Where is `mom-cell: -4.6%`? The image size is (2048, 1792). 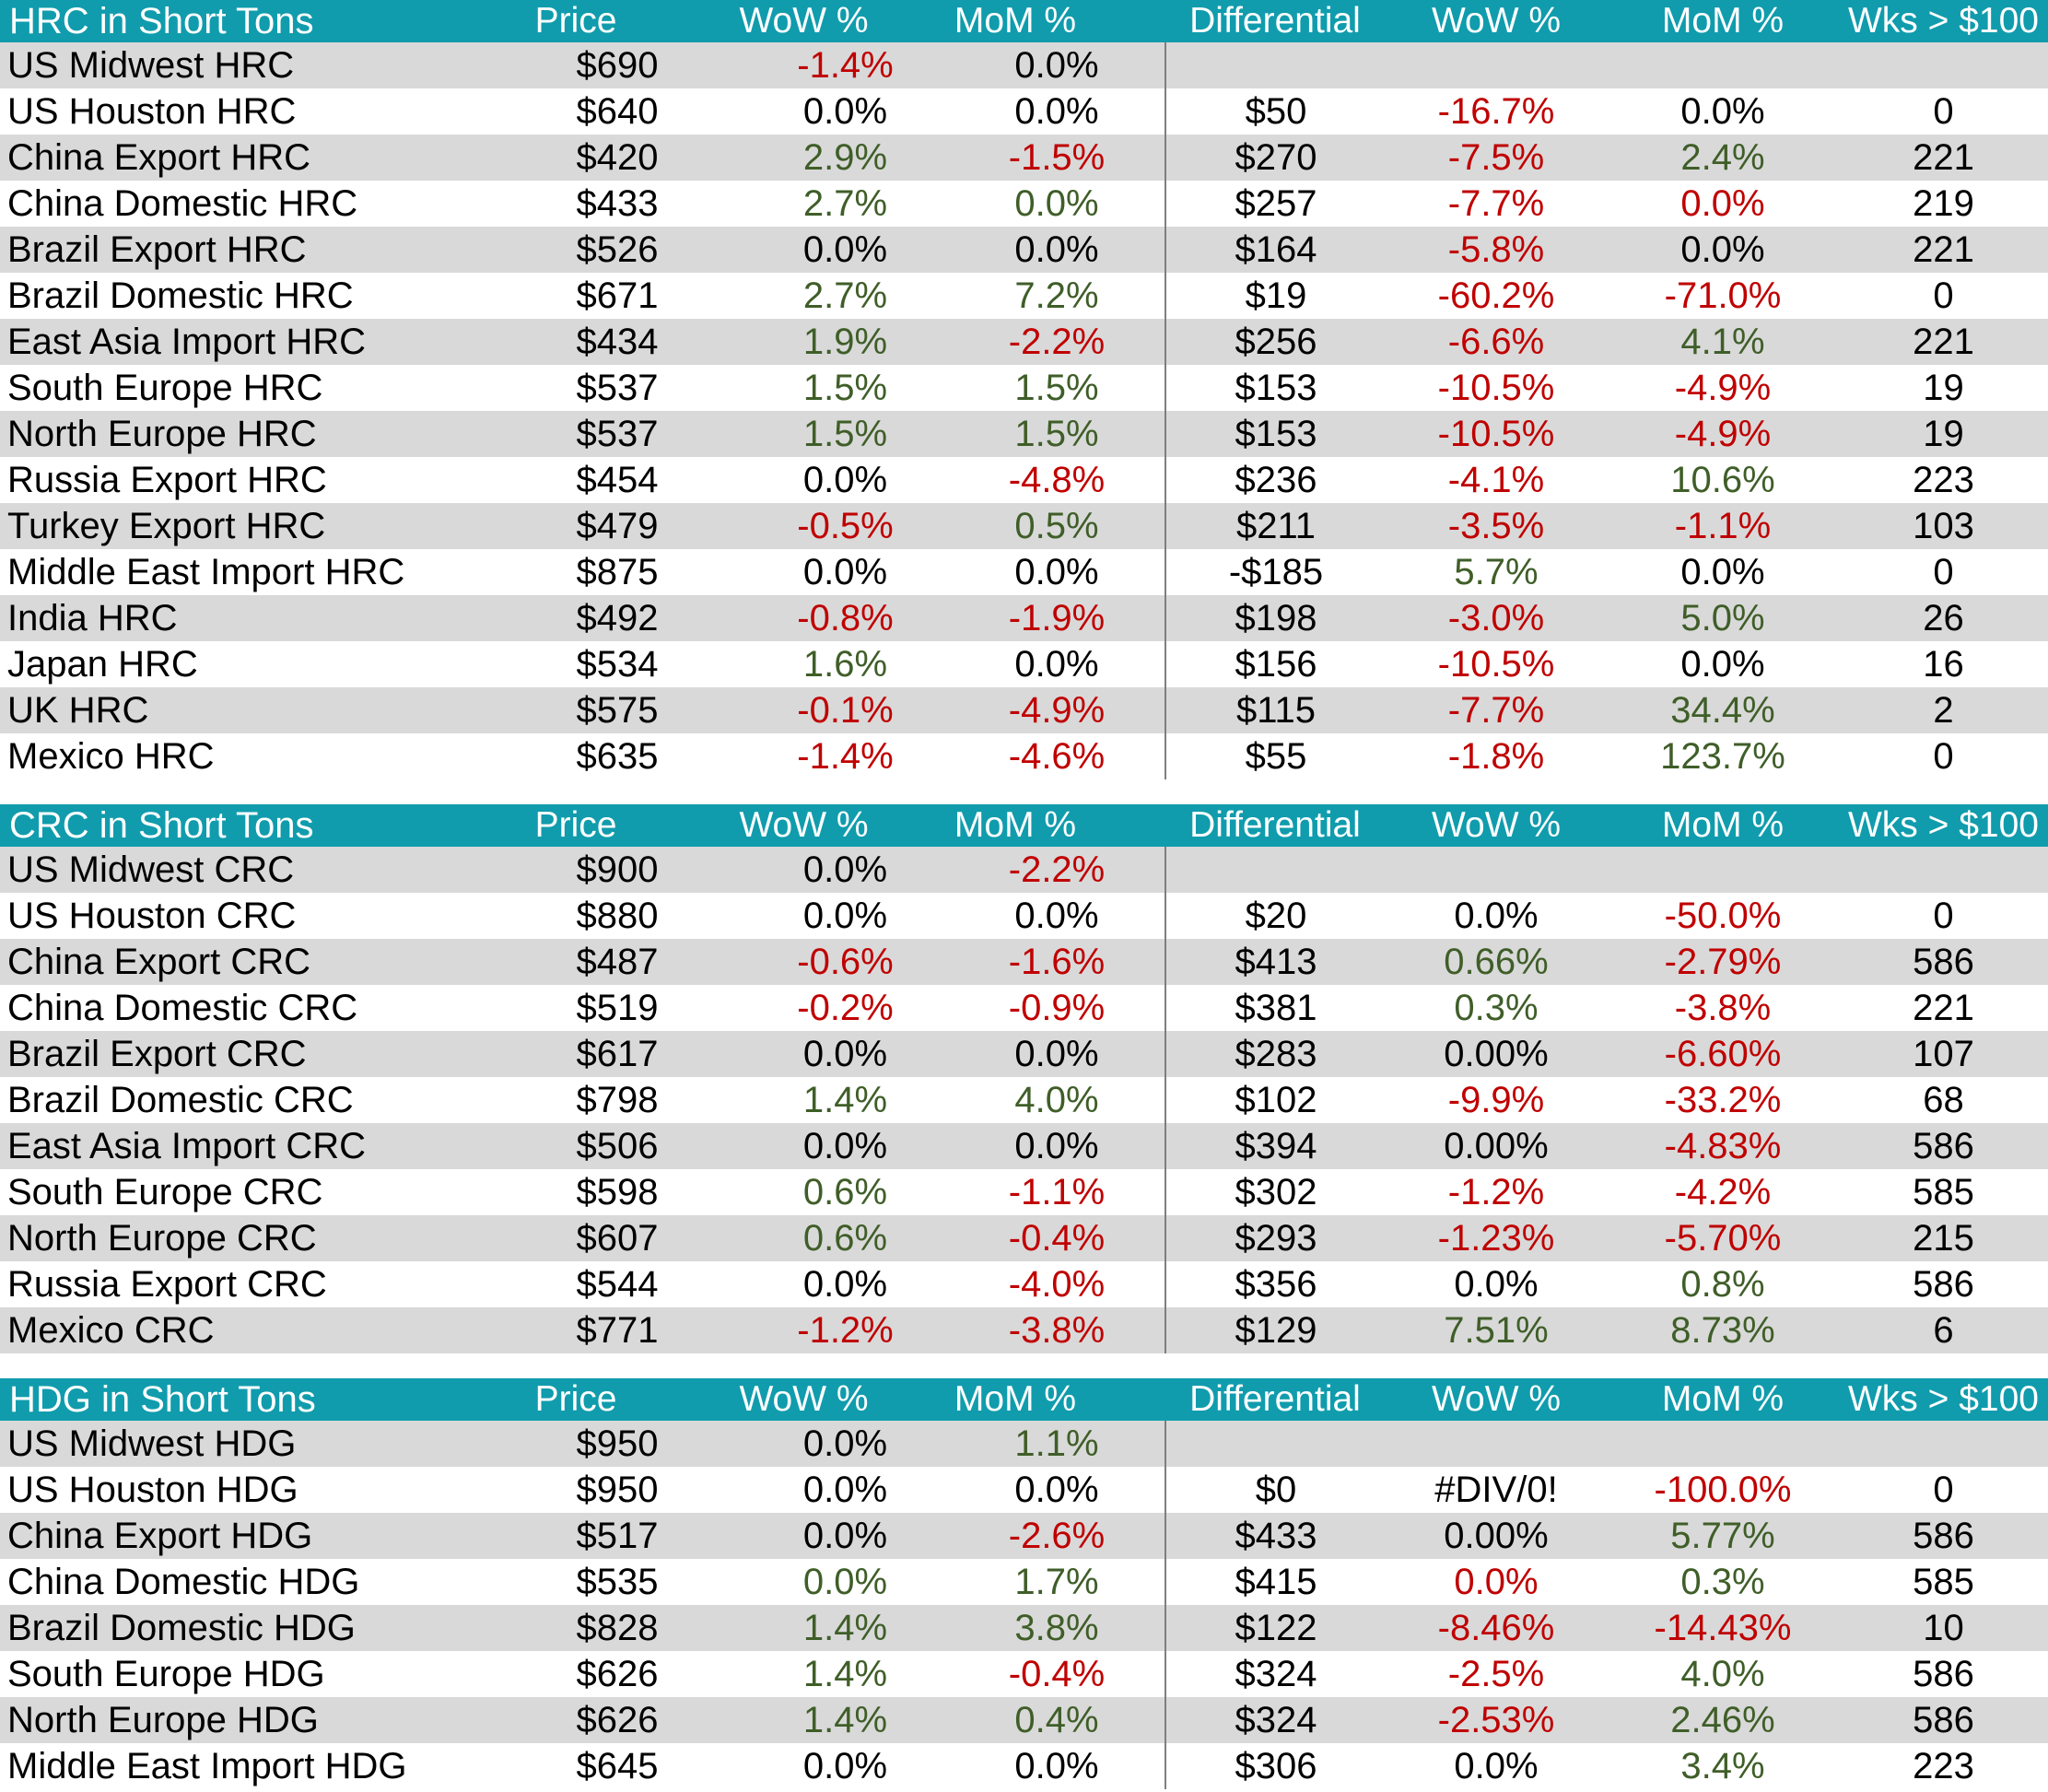
mom-cell: -4.6% is located at coordinates (1057, 756).